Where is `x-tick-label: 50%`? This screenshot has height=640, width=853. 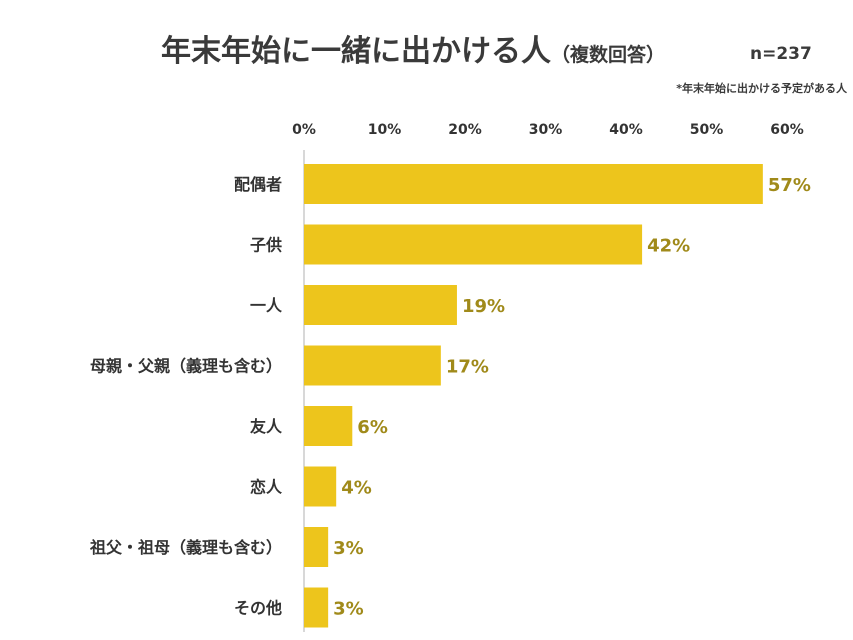 x-tick-label: 50% is located at coordinates (707, 130).